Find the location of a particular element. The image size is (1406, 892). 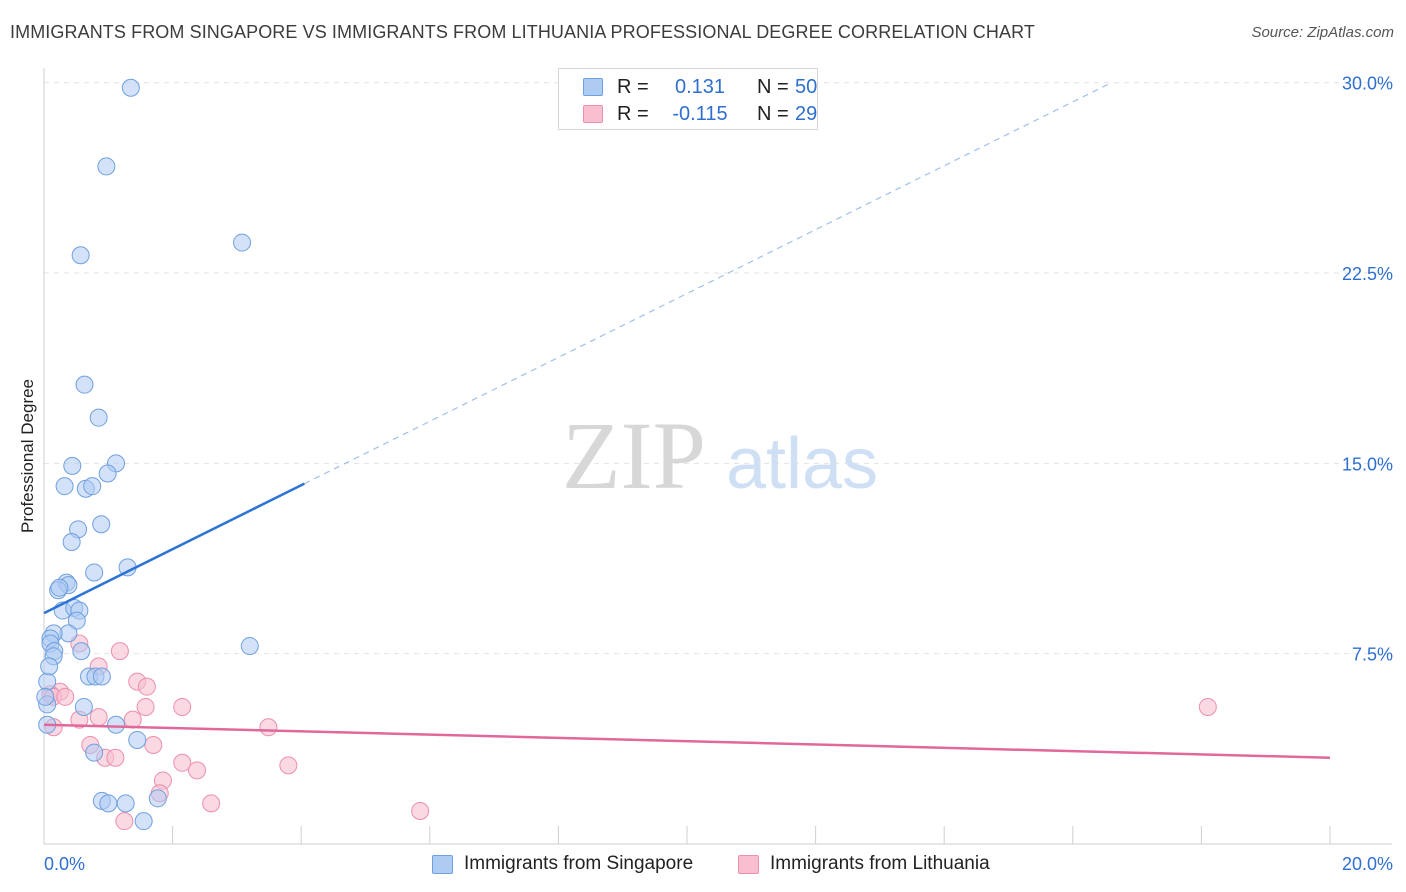

legend-r-value: -0.115 is located at coordinates (700, 113).